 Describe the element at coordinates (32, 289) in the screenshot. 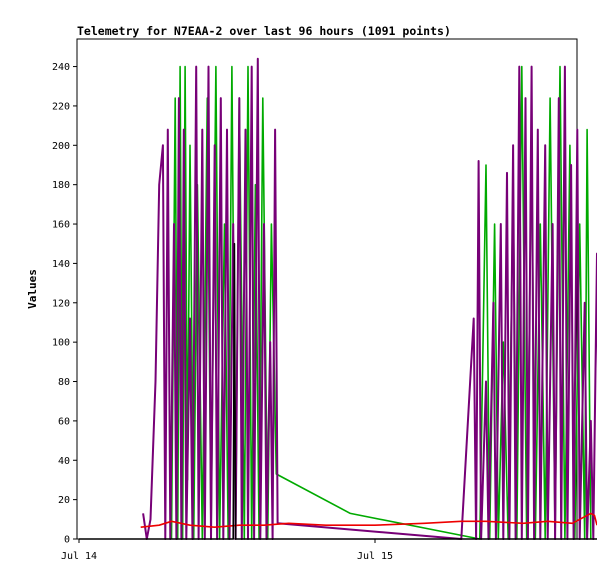

I see `y-axis-label: Values` at that location.